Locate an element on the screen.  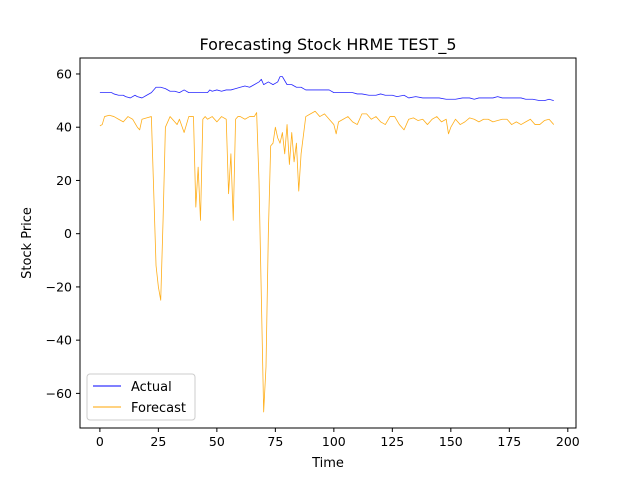
chart-title: Forecasting Stock HRME TEST_5 is located at coordinates (327, 45).